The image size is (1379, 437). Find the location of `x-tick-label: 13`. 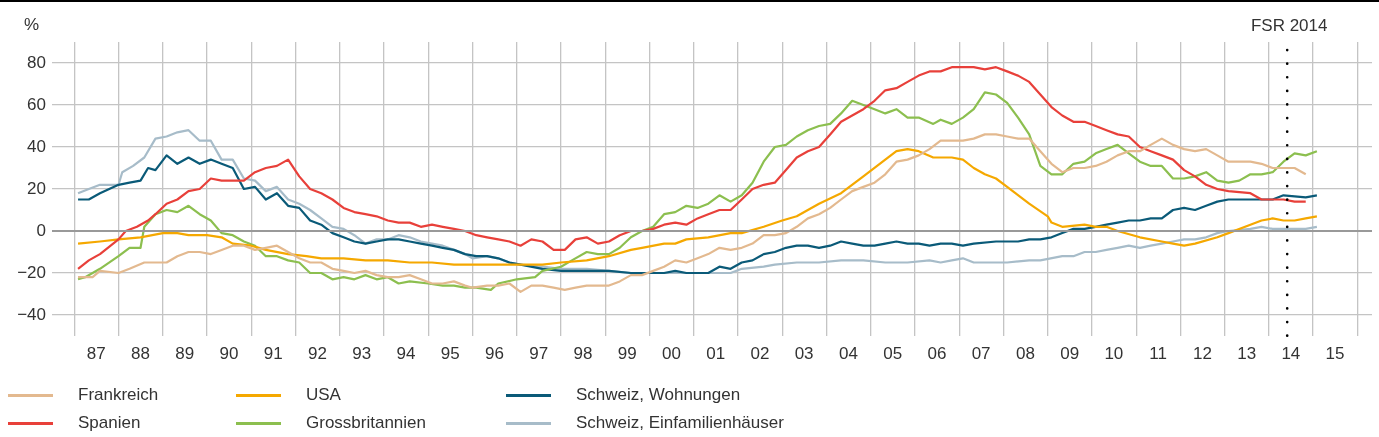

x-tick-label: 13 is located at coordinates (1247, 353).